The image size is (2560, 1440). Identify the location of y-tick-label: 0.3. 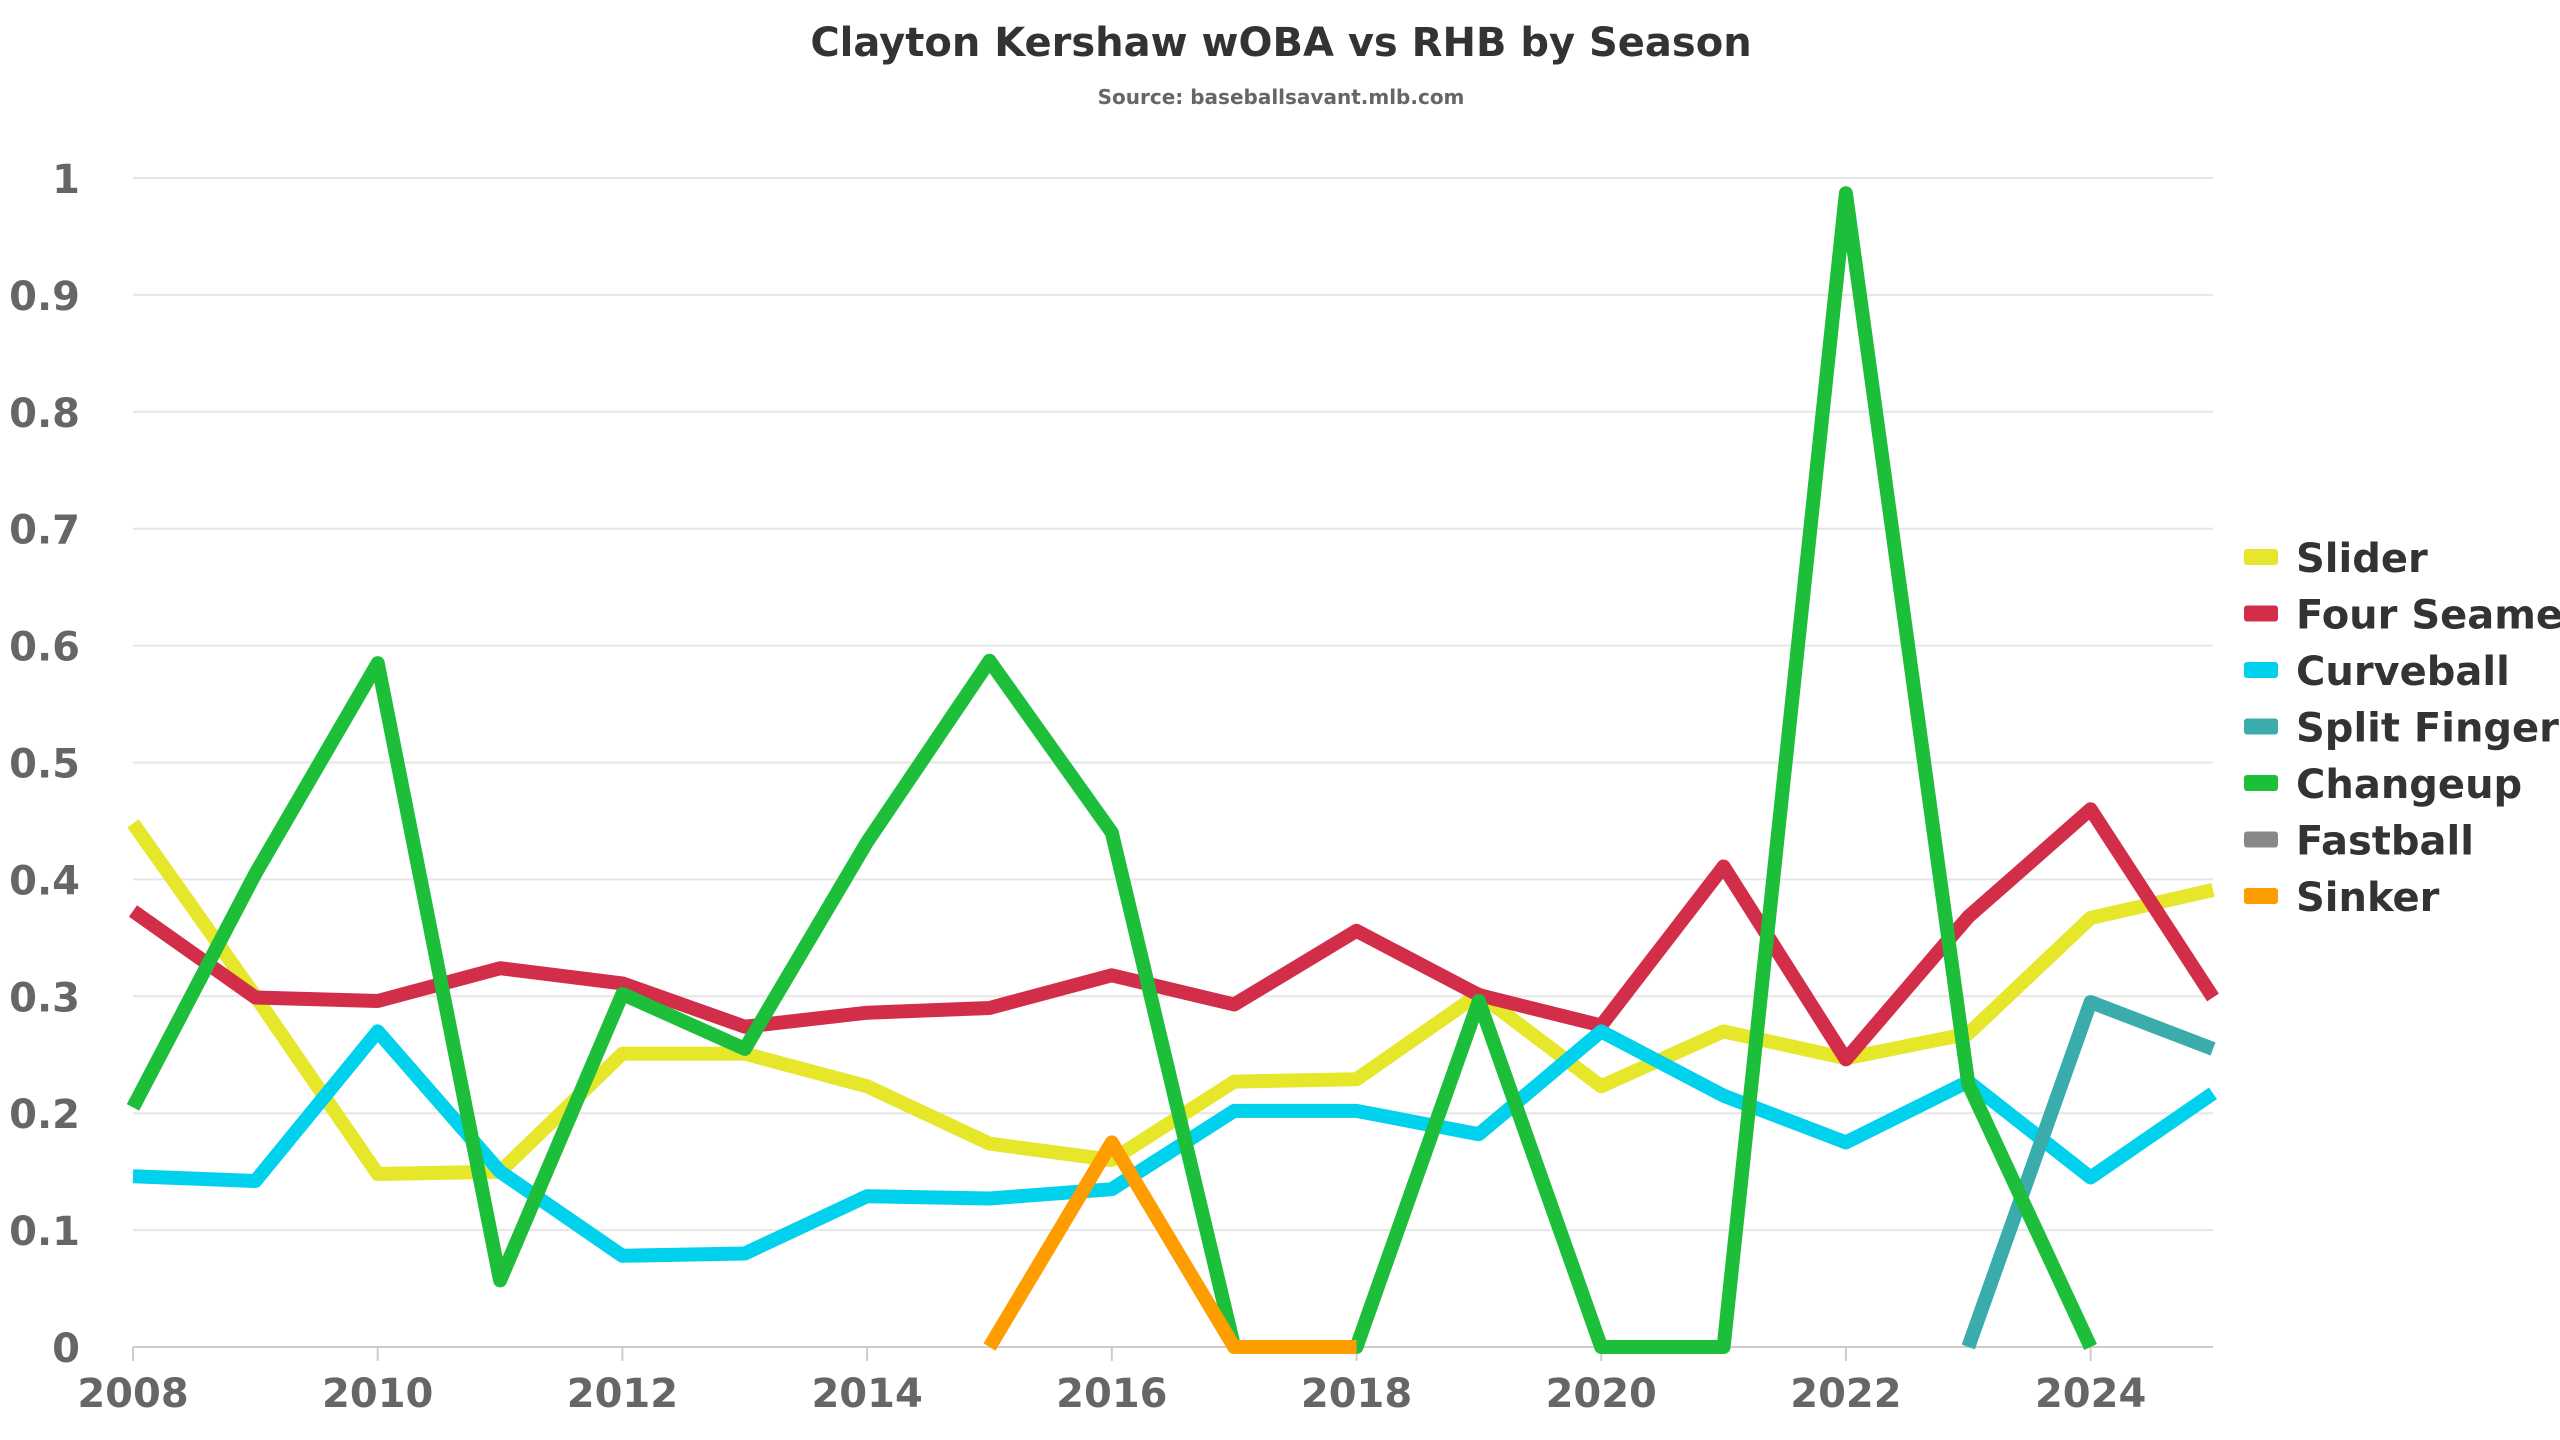
(44, 998).